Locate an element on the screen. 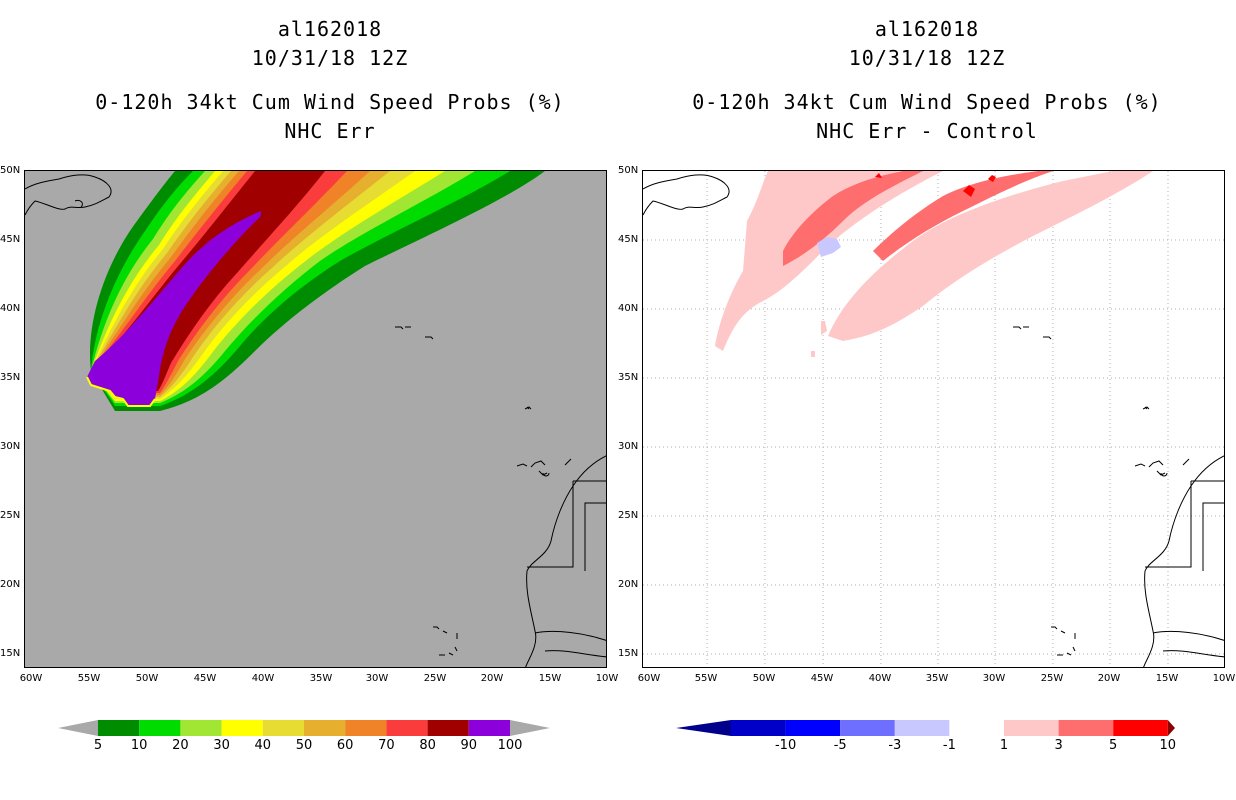 This screenshot has height=800, width=1236. colorbar-label: 3 is located at coordinates (1058, 745).